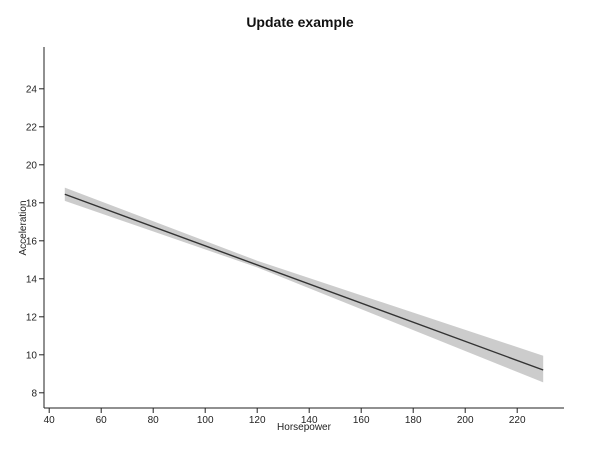 This screenshot has height=450, width=600. I want to click on x-tick-label: 100, so click(205, 420).